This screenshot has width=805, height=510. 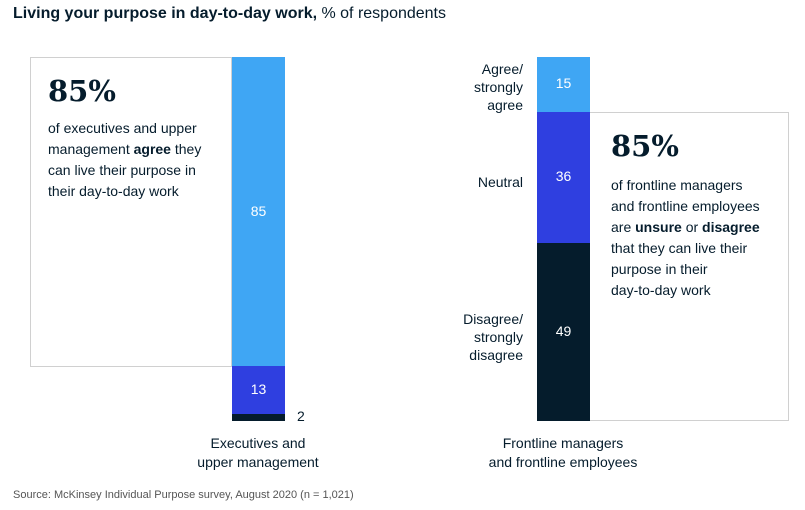 I want to click on bar-value-label: 49, so click(x=563, y=330).